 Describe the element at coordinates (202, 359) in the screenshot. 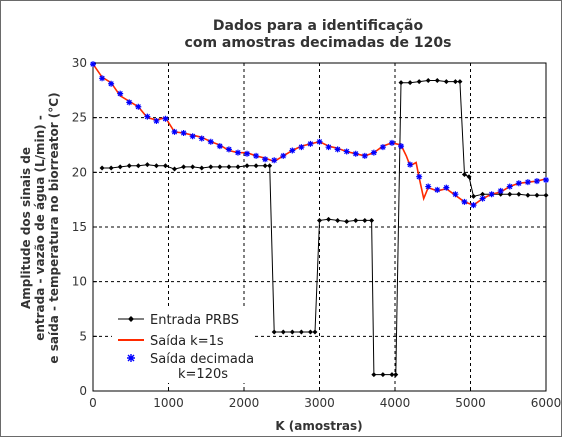

I see `legend-label-decimada-line-1: Saída decimada` at that location.